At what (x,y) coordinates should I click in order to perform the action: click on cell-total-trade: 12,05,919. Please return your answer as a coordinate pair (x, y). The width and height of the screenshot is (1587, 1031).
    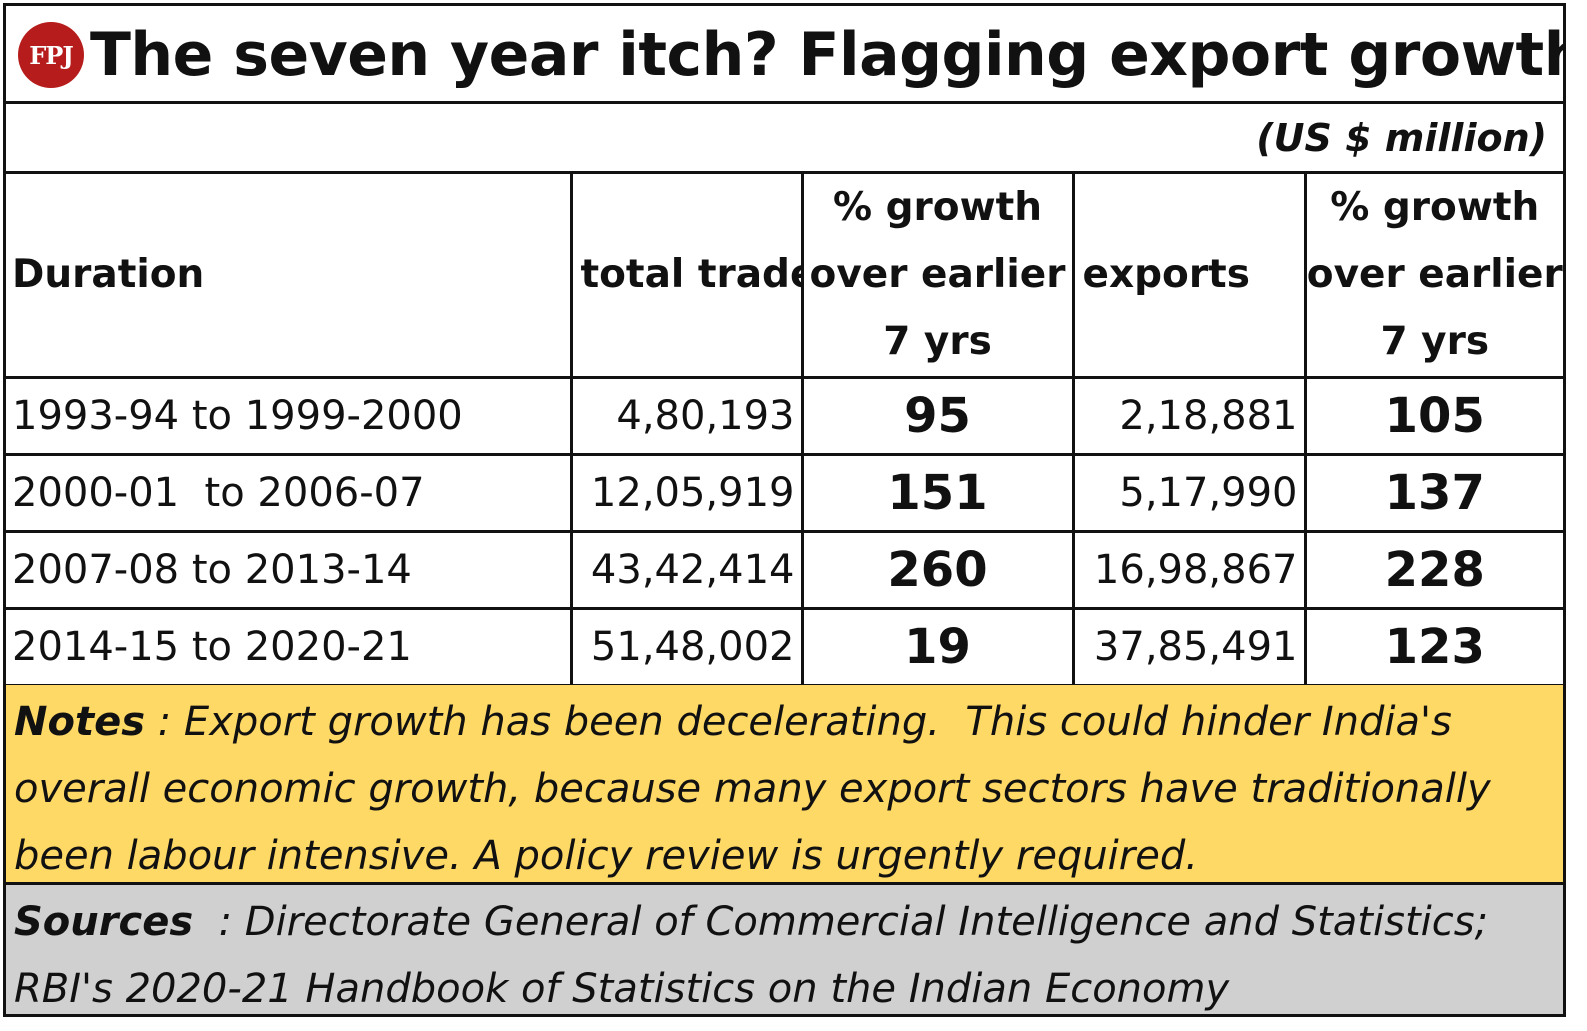
    Looking at the image, I should click on (687, 493).